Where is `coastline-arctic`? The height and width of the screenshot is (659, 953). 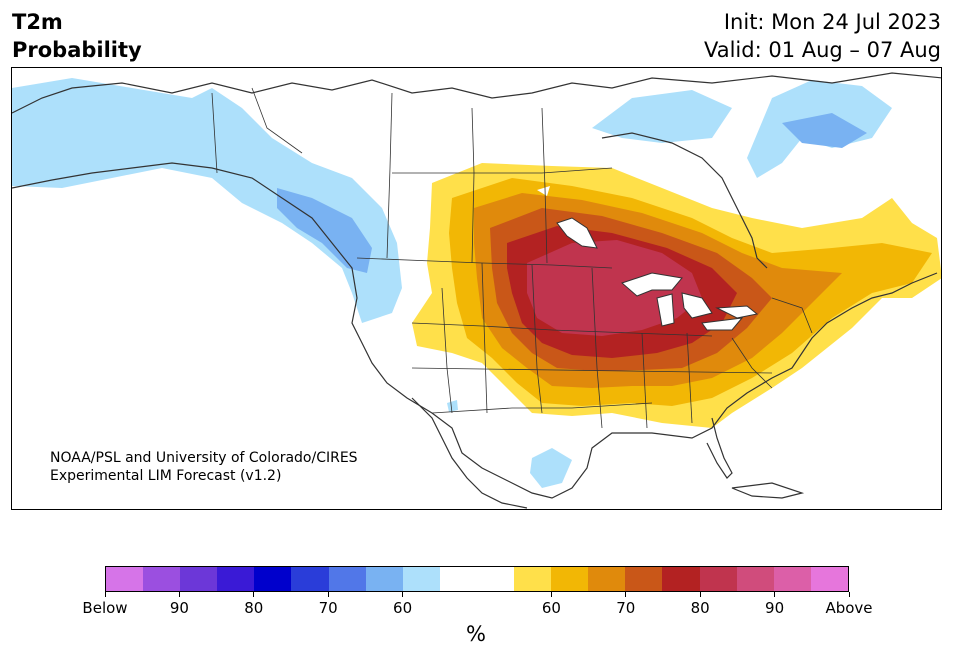 coastline-arctic is located at coordinates (476, 93).